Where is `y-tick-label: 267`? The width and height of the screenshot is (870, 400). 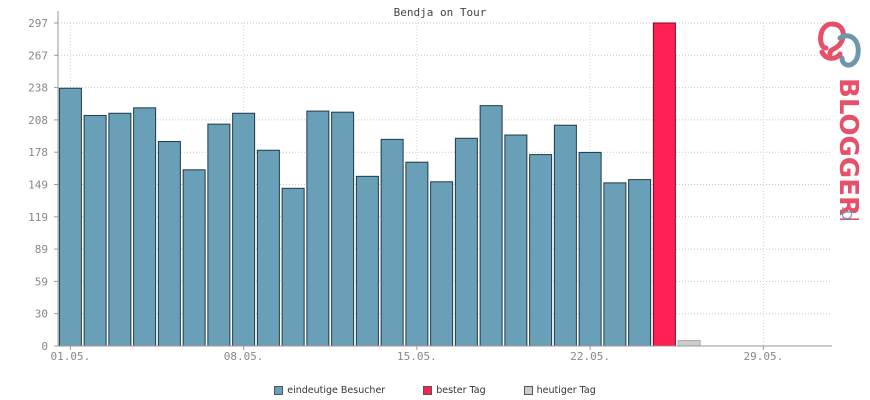 y-tick-label: 267 is located at coordinates (38, 55).